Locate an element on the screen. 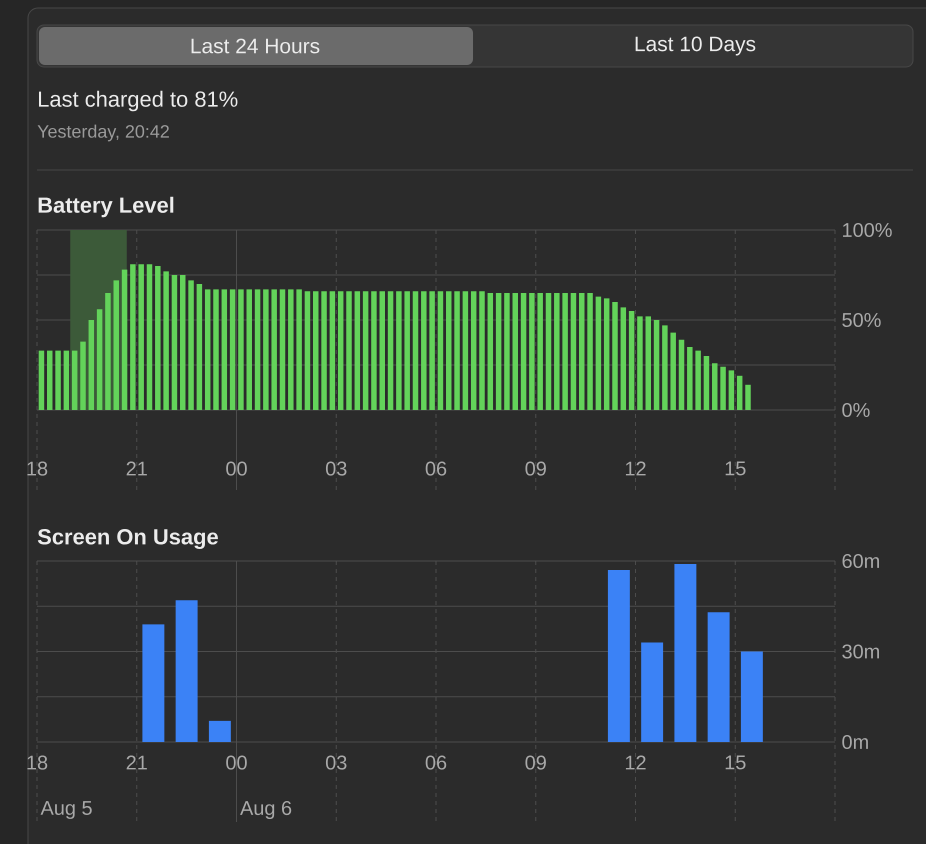 The image size is (926, 844). text: Aug 5 is located at coordinates (66, 810).